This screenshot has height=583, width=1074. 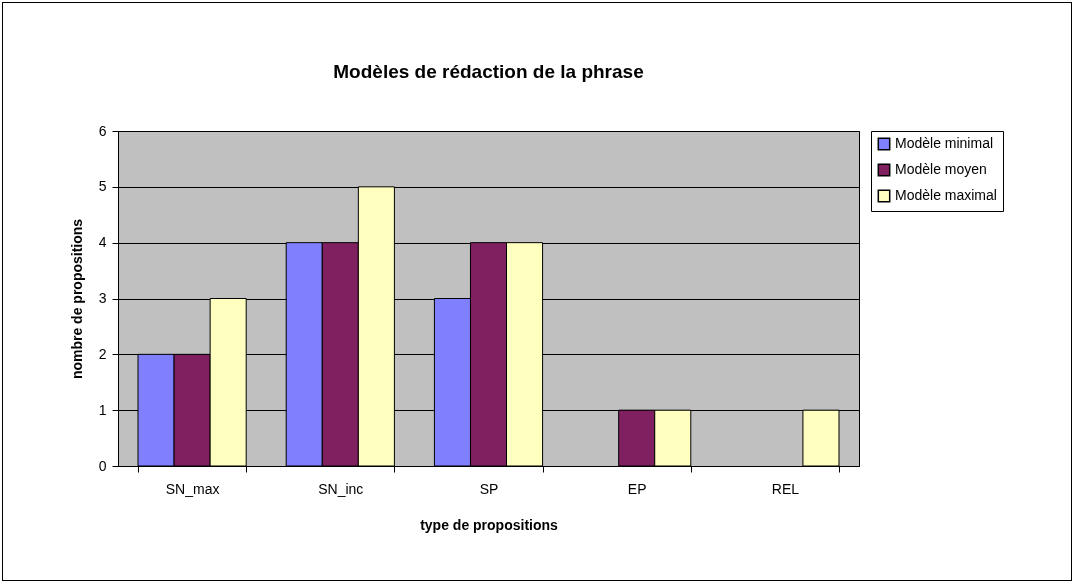 I want to click on x-tick-label: SP, so click(x=489, y=488).